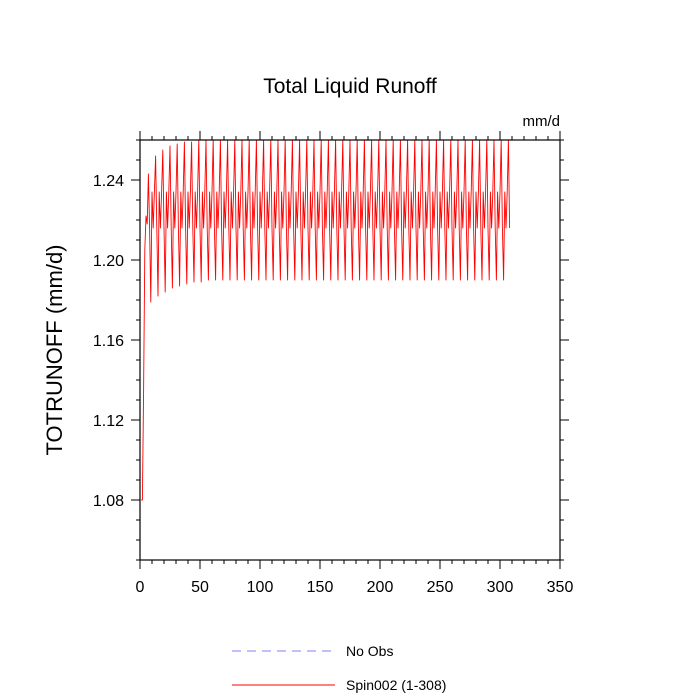 This screenshot has width=700, height=700. I want to click on legend: No Obs Spin002 (1-308), so click(339, 668).